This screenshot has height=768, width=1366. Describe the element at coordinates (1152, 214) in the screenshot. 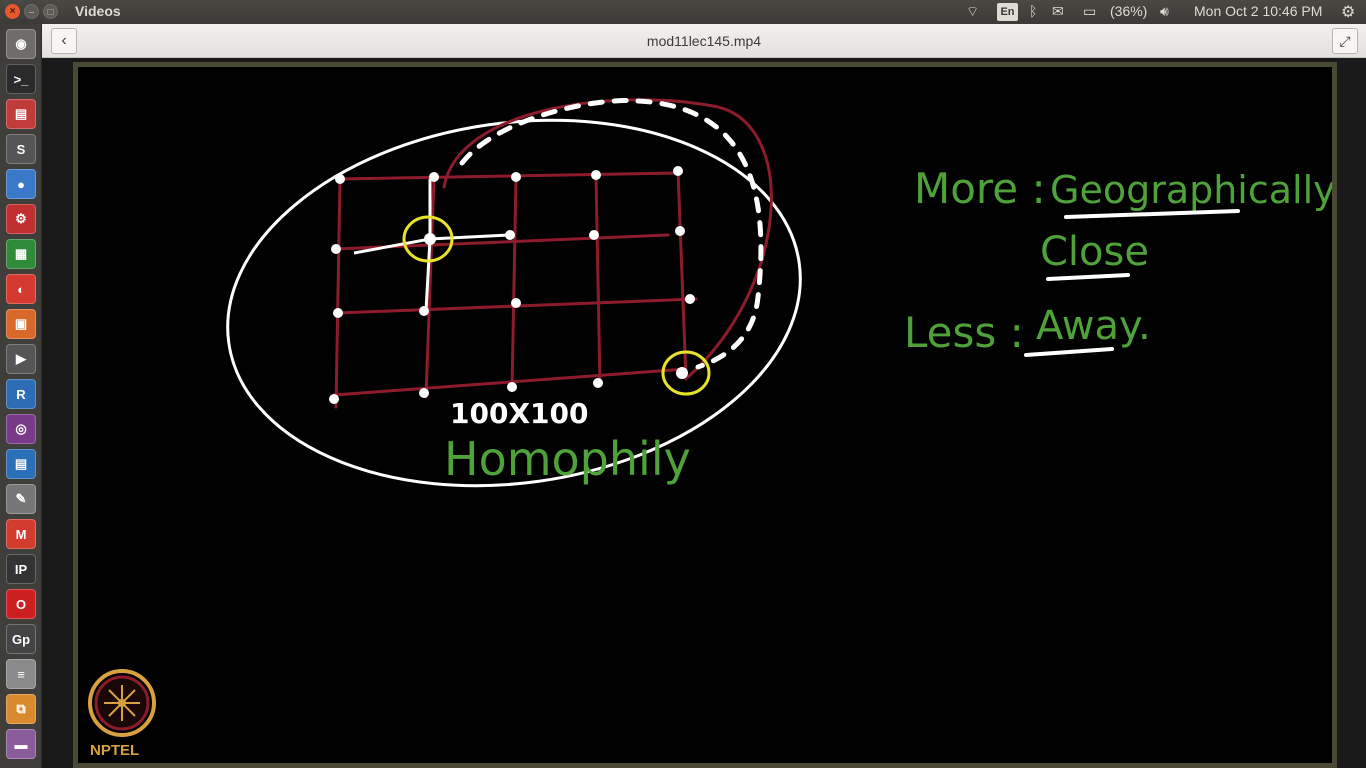

I see `underline-geographically` at that location.